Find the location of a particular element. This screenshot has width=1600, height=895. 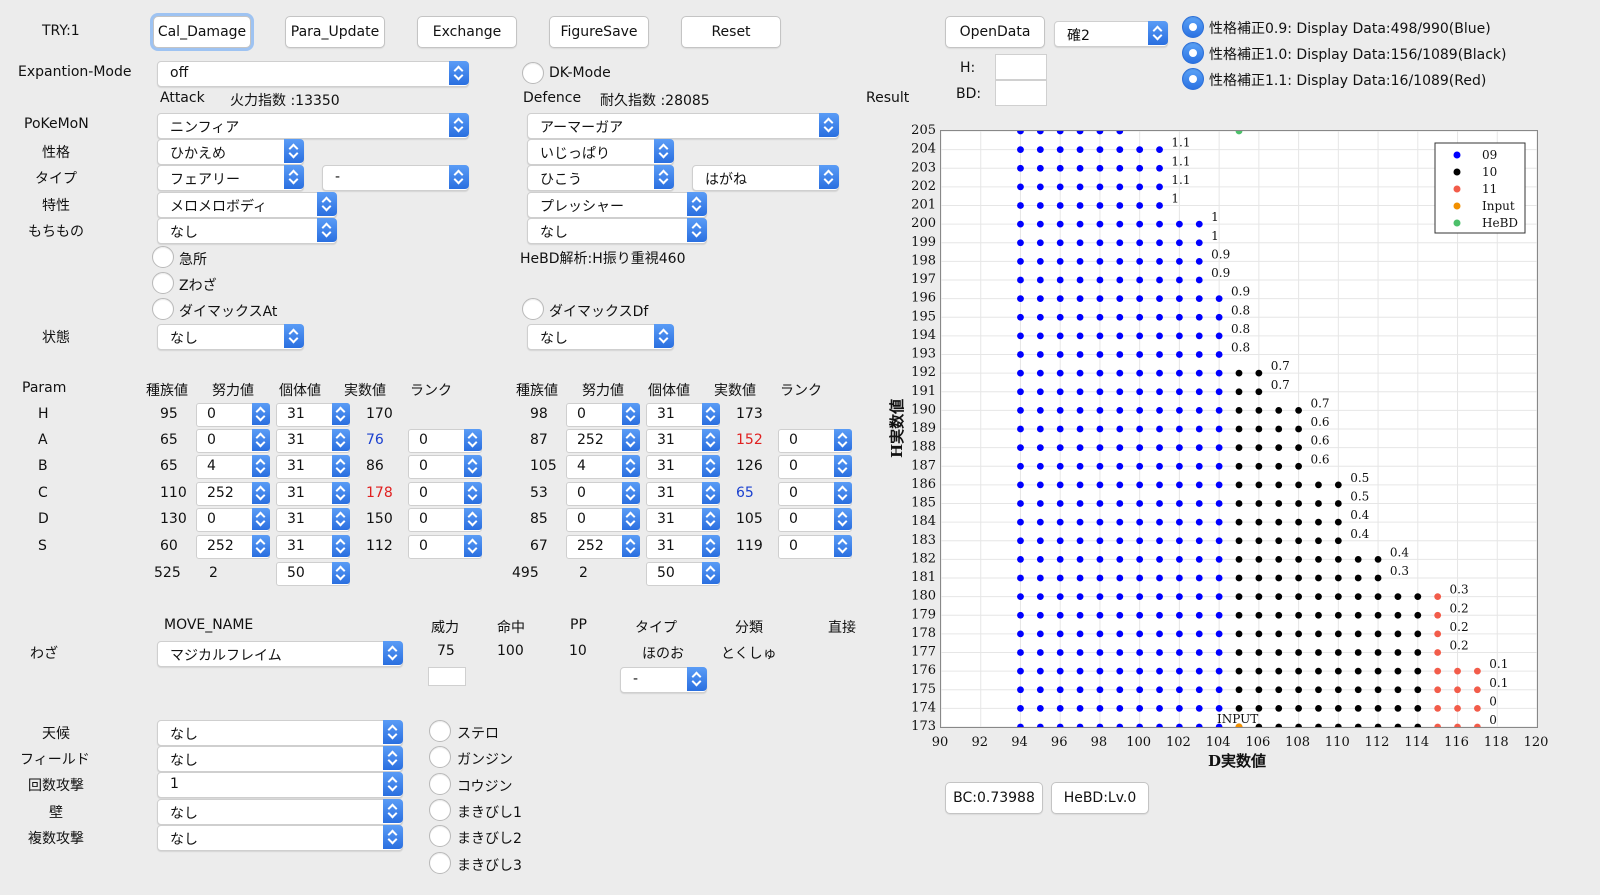

atk-ability-select: メロメロボディ is located at coordinates (247, 205).